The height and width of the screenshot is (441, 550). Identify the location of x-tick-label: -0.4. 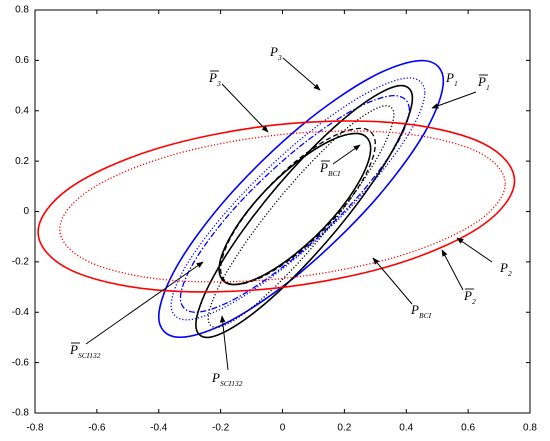
(159, 428).